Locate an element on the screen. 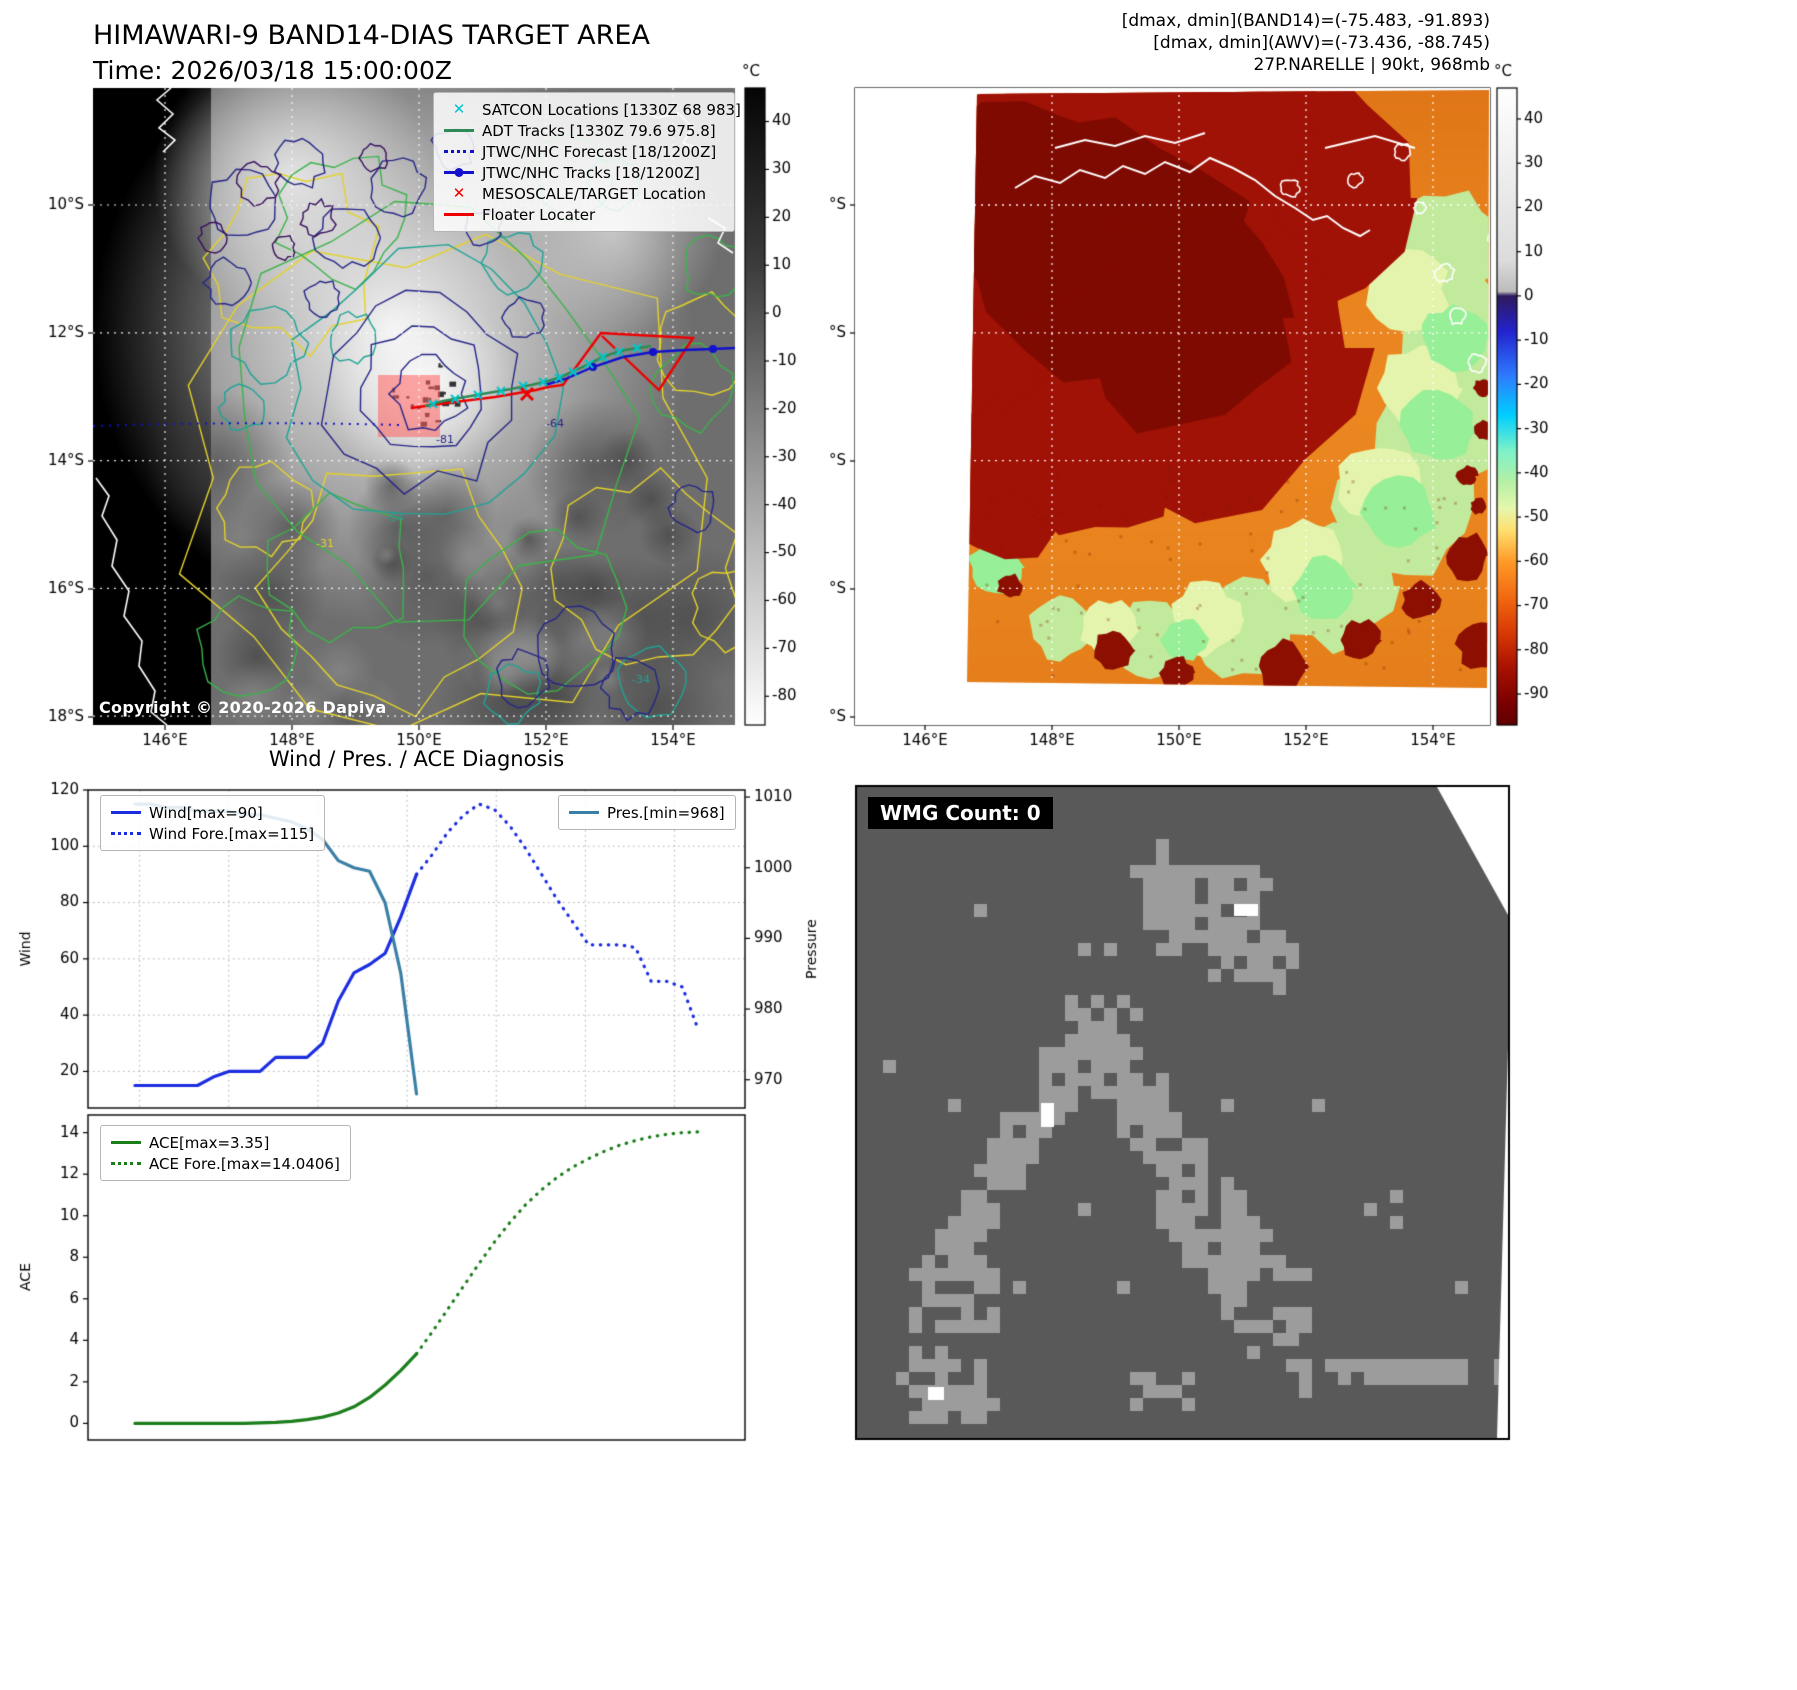  track-line-dot-icon is located at coordinates (459, 172).